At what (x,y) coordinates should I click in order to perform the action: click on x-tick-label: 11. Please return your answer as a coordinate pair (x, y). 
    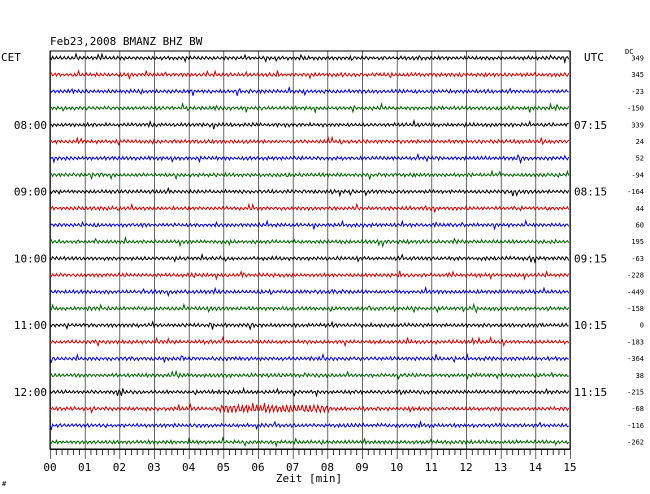
    Looking at the image, I should click on (431, 467).